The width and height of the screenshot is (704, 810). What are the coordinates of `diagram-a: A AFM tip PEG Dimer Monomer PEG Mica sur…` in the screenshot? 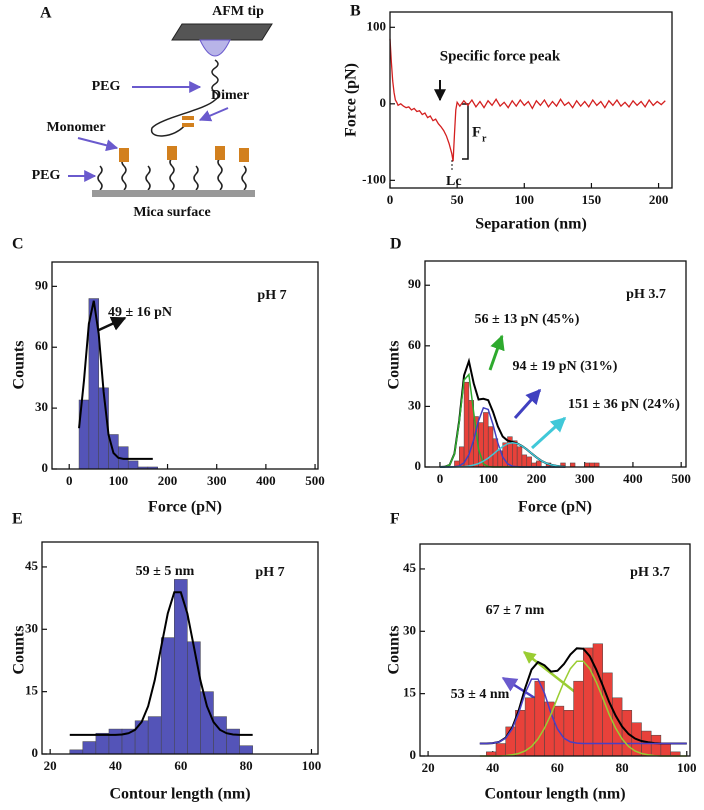 It's located at (152, 112).